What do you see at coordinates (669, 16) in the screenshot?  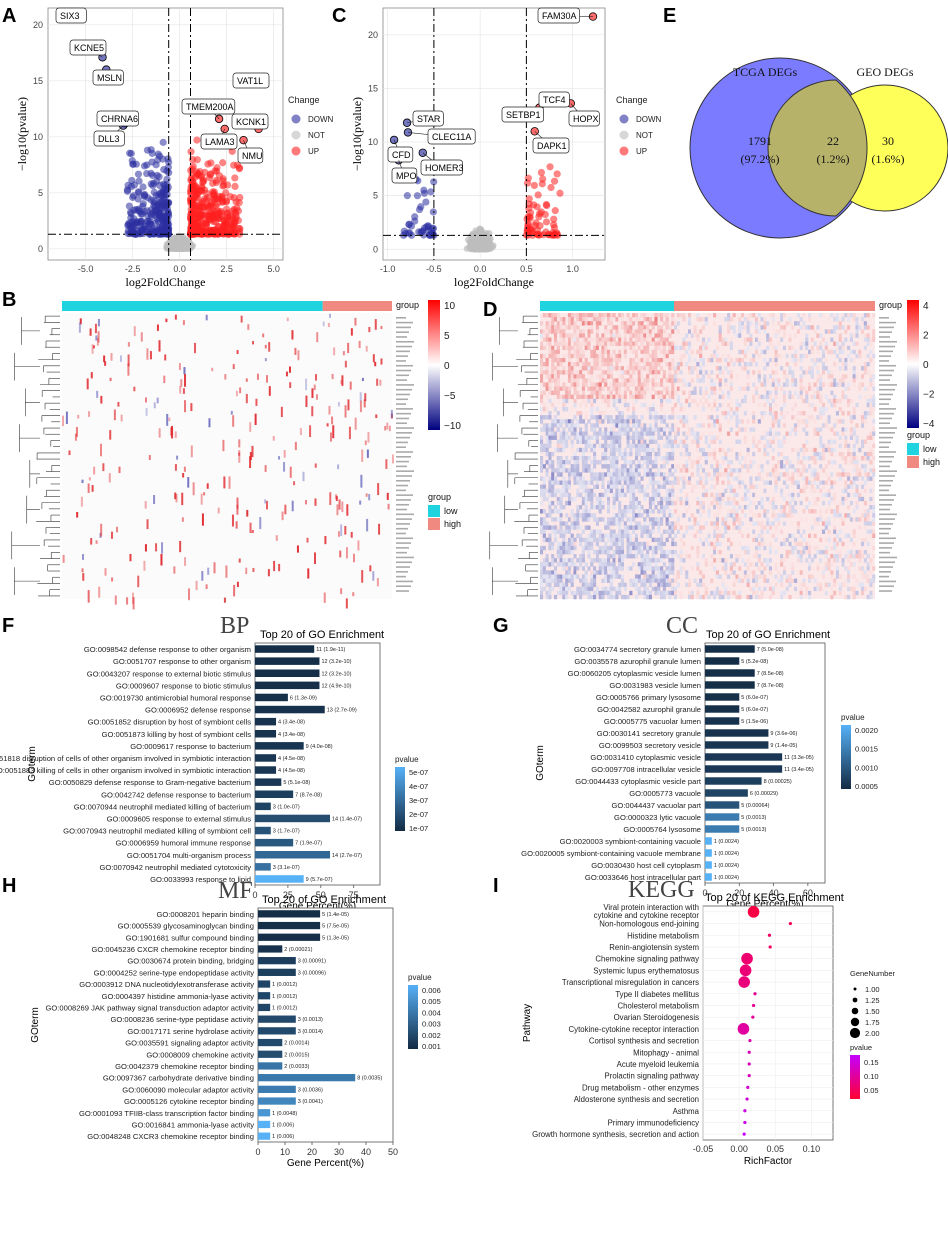 I see `panel-label-e: E` at bounding box center [669, 16].